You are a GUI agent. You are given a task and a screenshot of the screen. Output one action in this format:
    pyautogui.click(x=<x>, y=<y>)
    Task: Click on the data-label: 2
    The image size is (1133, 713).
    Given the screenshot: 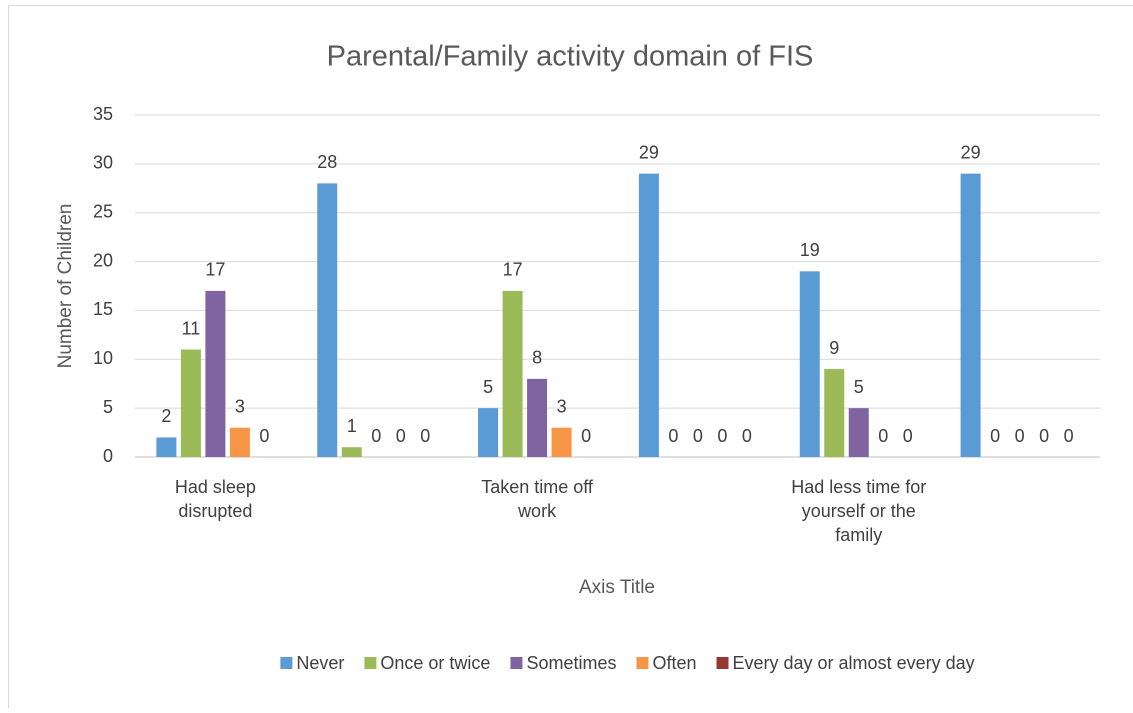 What is the action you would take?
    pyautogui.click(x=166, y=416)
    